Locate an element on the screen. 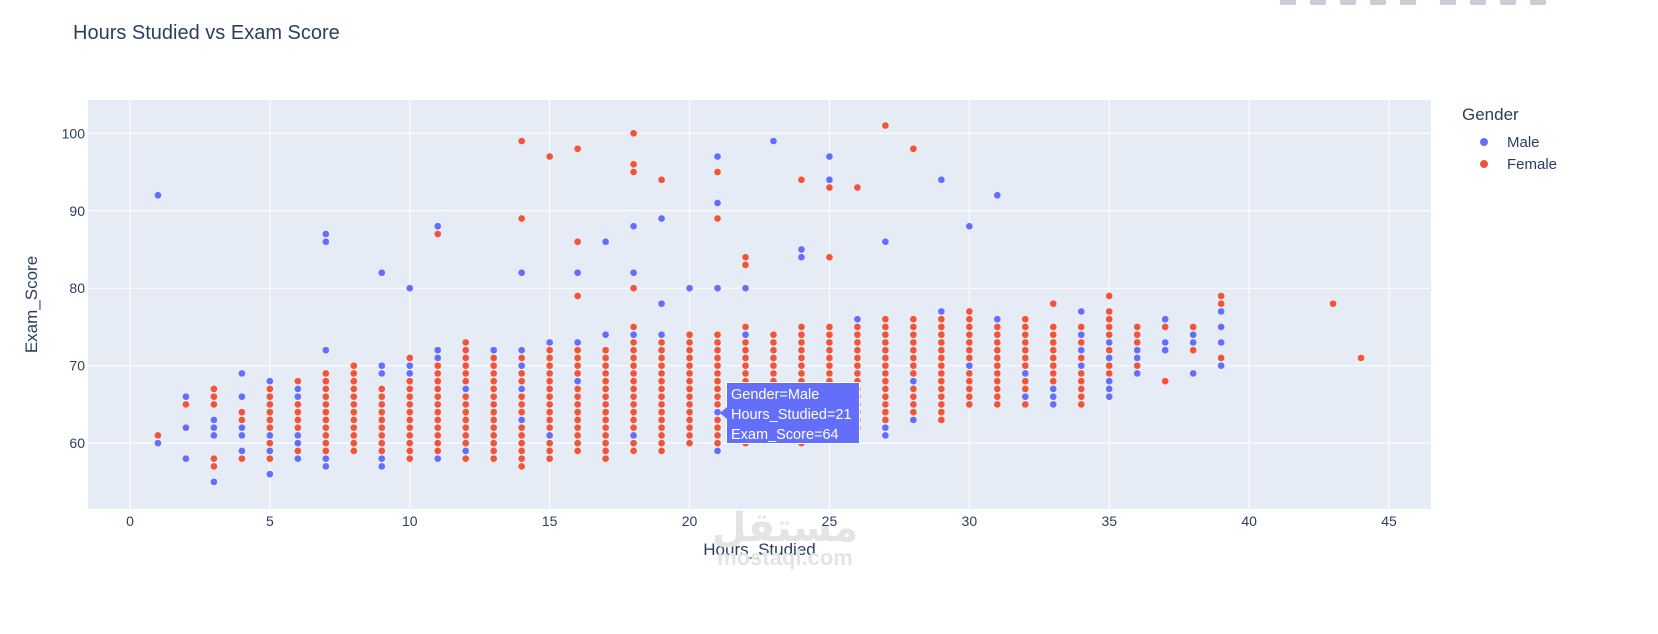  lasso-select-icon is located at coordinates (1408, 2).